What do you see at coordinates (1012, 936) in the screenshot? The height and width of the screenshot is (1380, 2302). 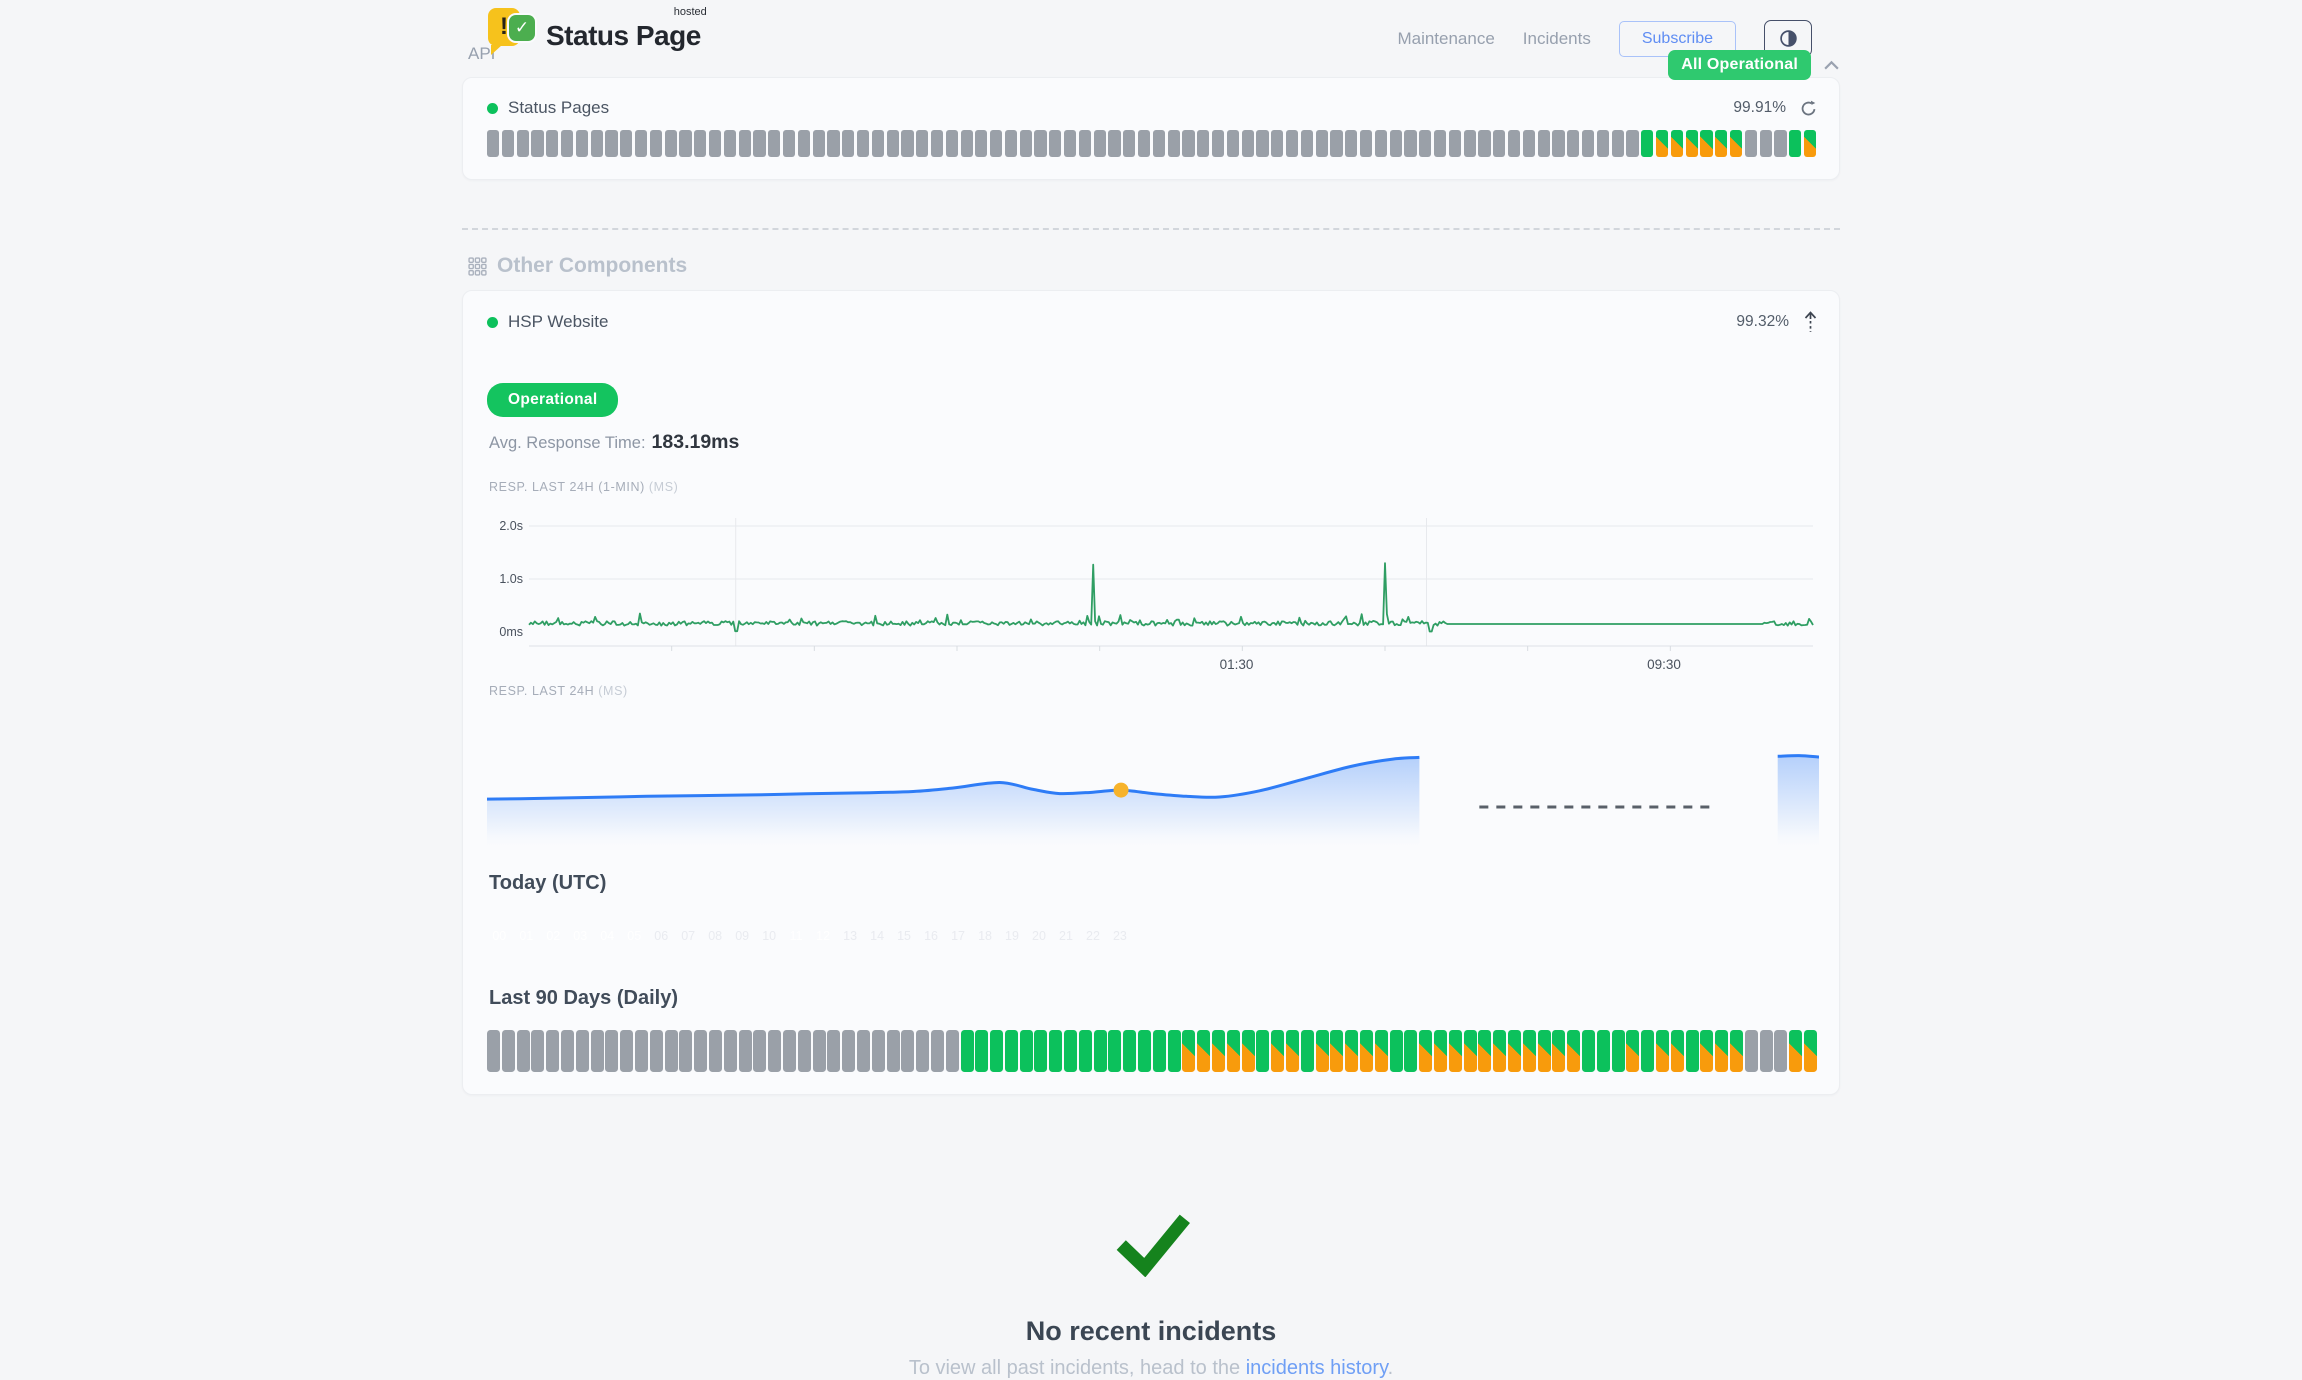 I see `hour-cell: 19` at bounding box center [1012, 936].